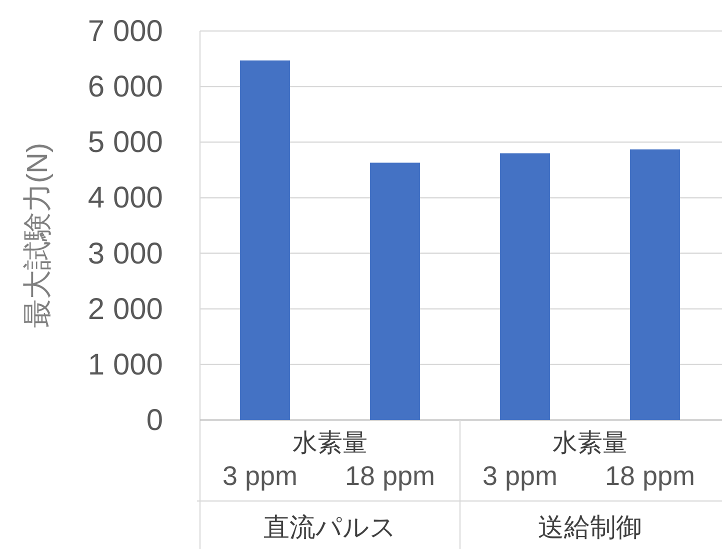 The width and height of the screenshot is (722, 549). I want to click on y-tick-label: 5 000, so click(125, 143).